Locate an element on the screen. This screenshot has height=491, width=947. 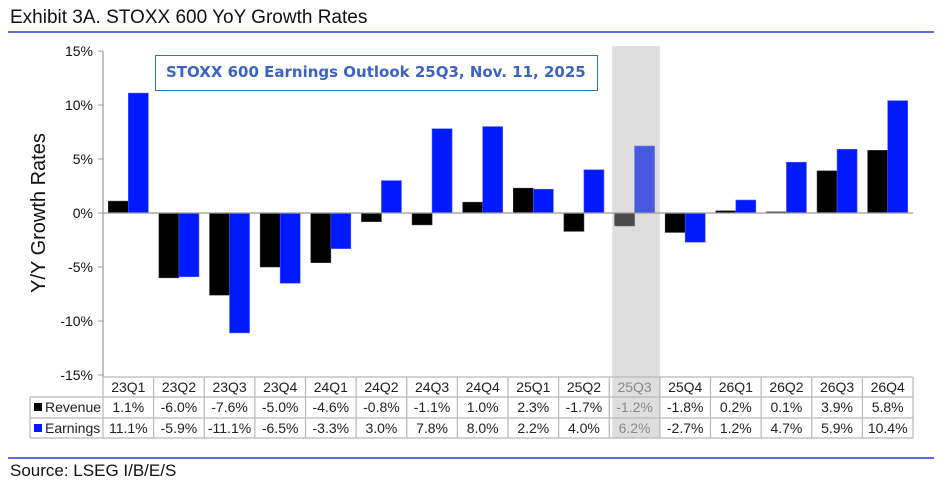
bar-earnings-26Q3 is located at coordinates (847, 181).